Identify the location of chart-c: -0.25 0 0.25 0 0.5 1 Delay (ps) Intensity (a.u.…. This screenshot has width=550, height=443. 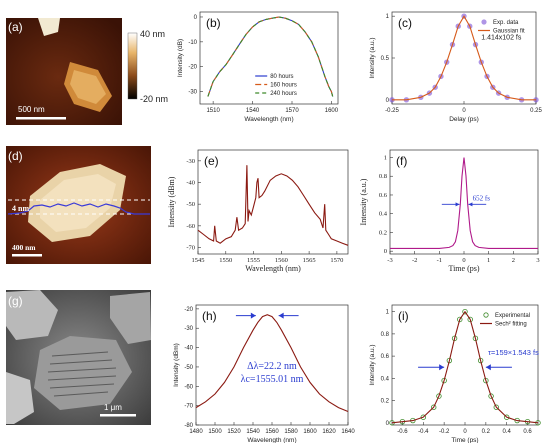
(455, 67).